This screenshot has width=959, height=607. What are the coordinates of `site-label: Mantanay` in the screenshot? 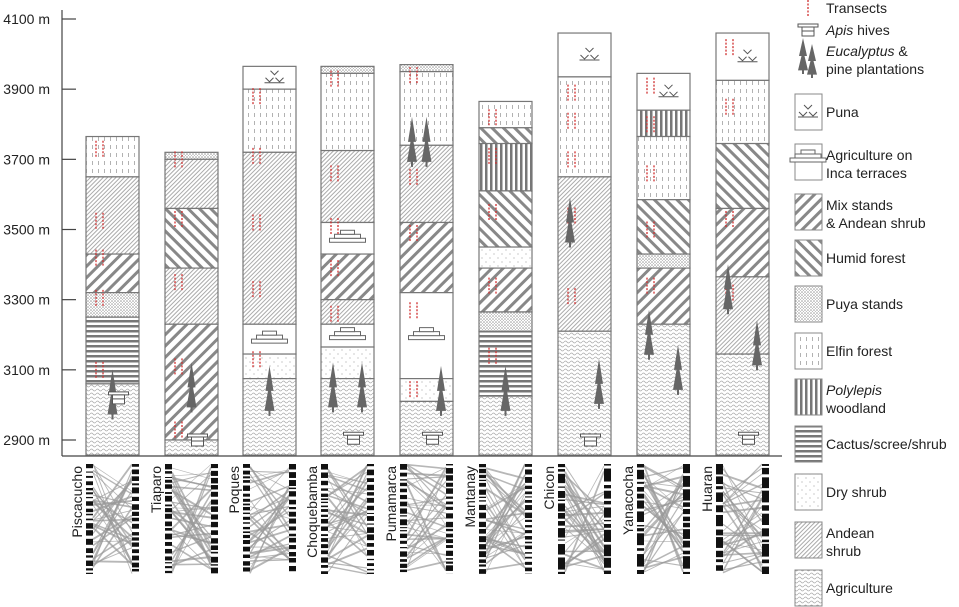 It's located at (470, 496).